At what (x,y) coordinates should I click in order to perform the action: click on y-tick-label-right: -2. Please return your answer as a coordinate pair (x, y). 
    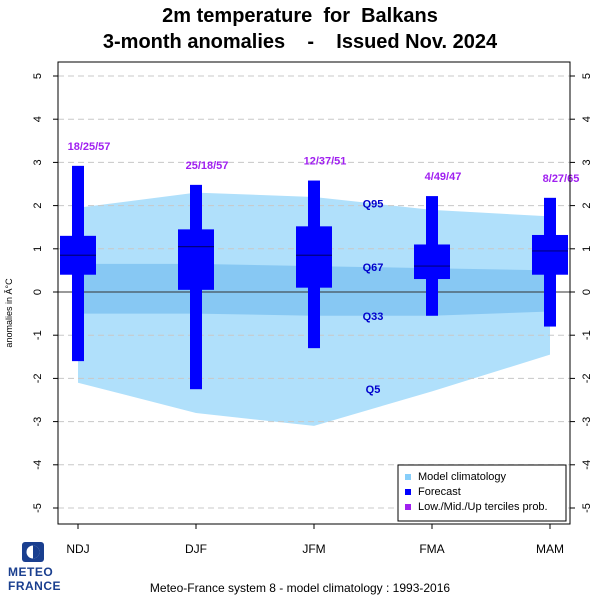
    Looking at the image, I should click on (587, 379).